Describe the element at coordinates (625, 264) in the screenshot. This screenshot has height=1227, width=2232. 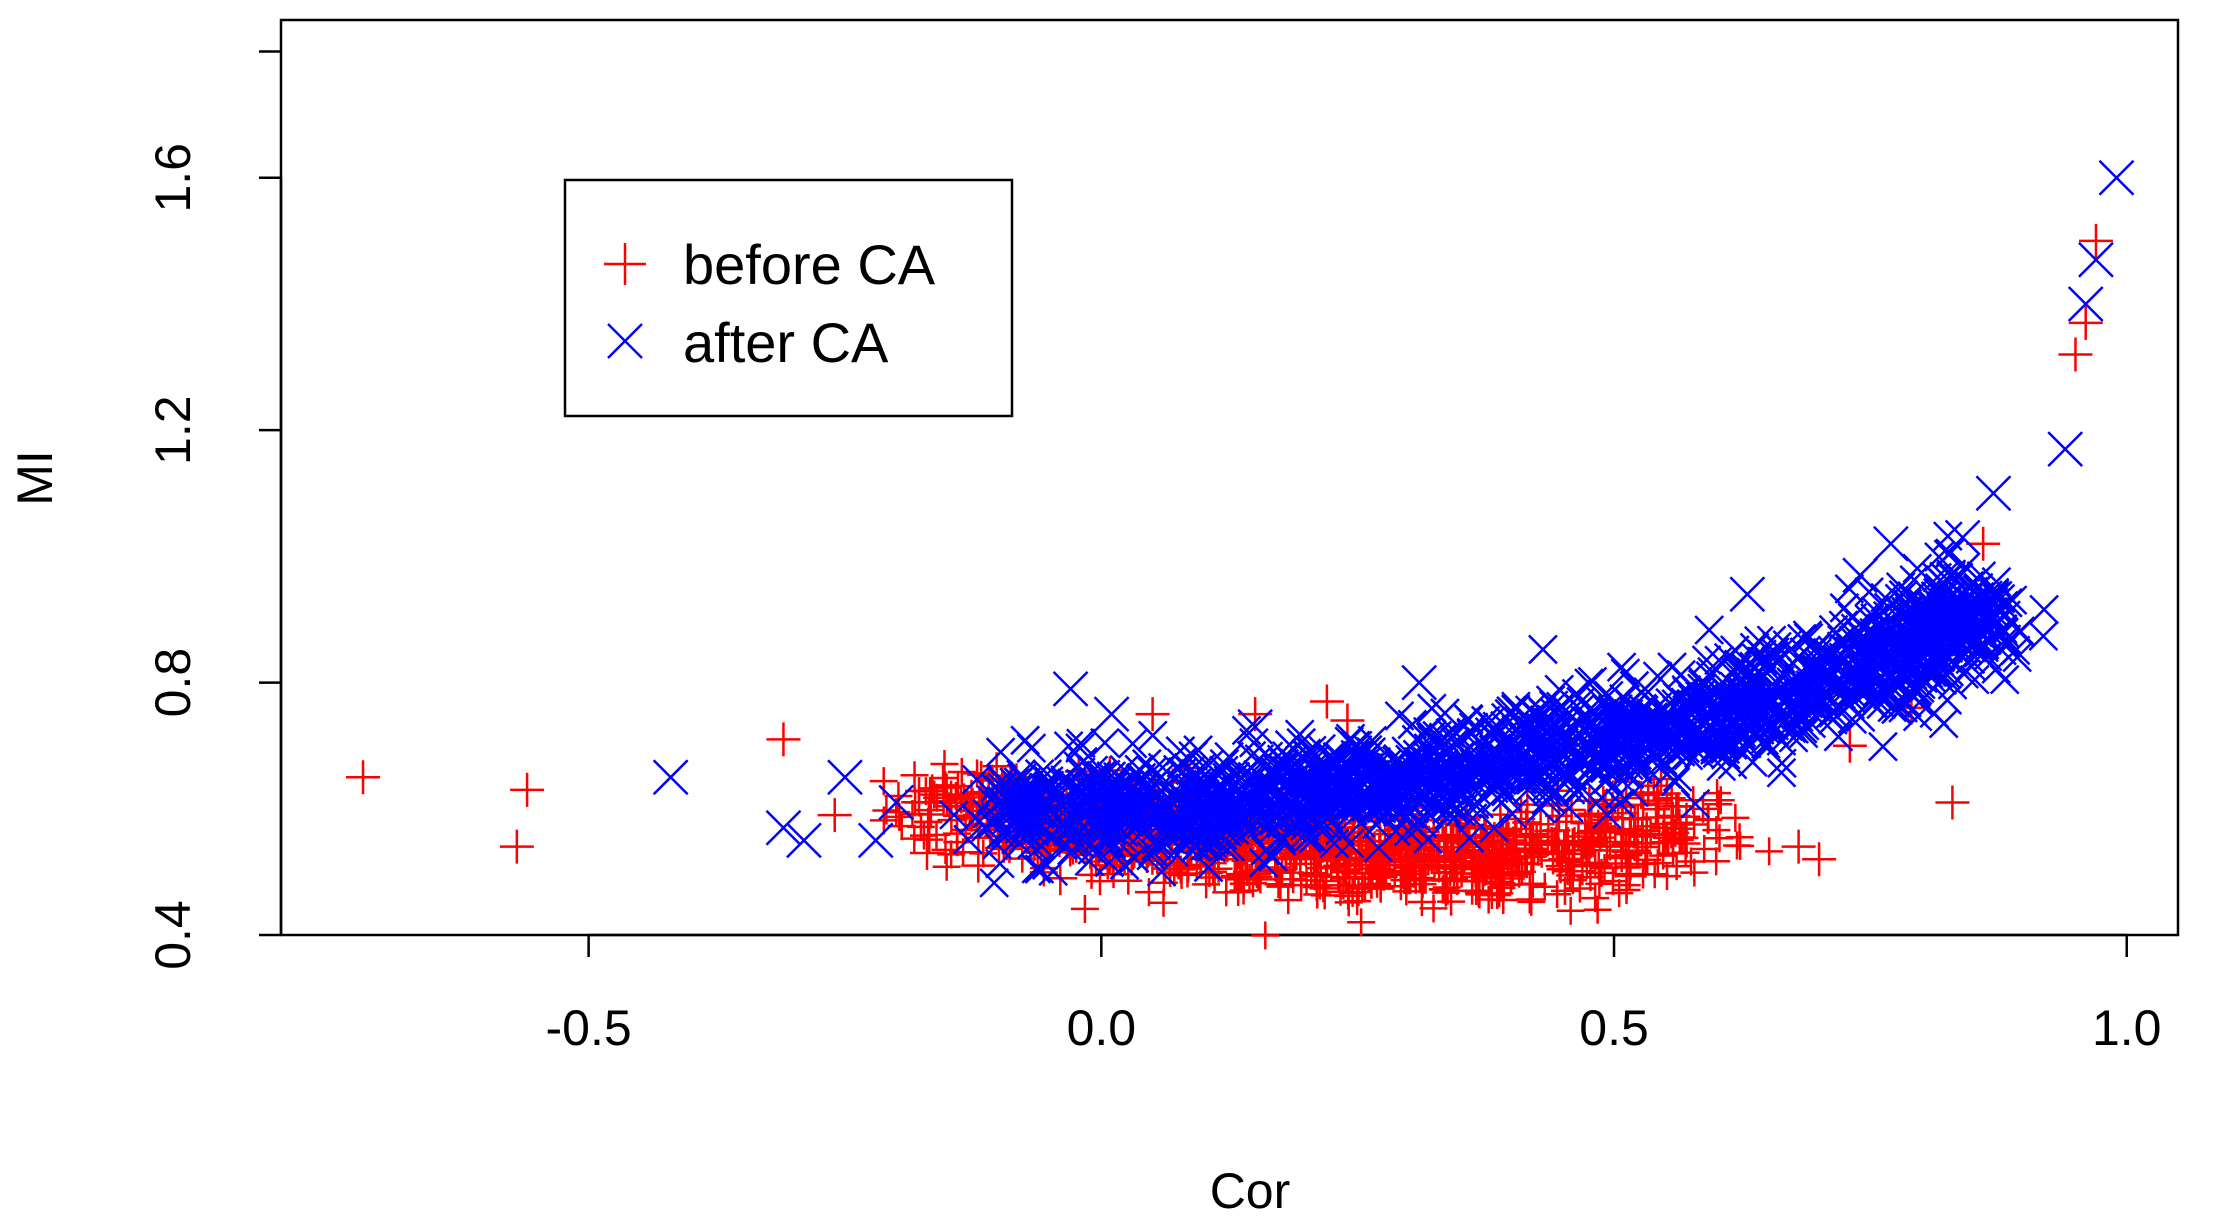
I see `legend-marker-before-ca` at that location.